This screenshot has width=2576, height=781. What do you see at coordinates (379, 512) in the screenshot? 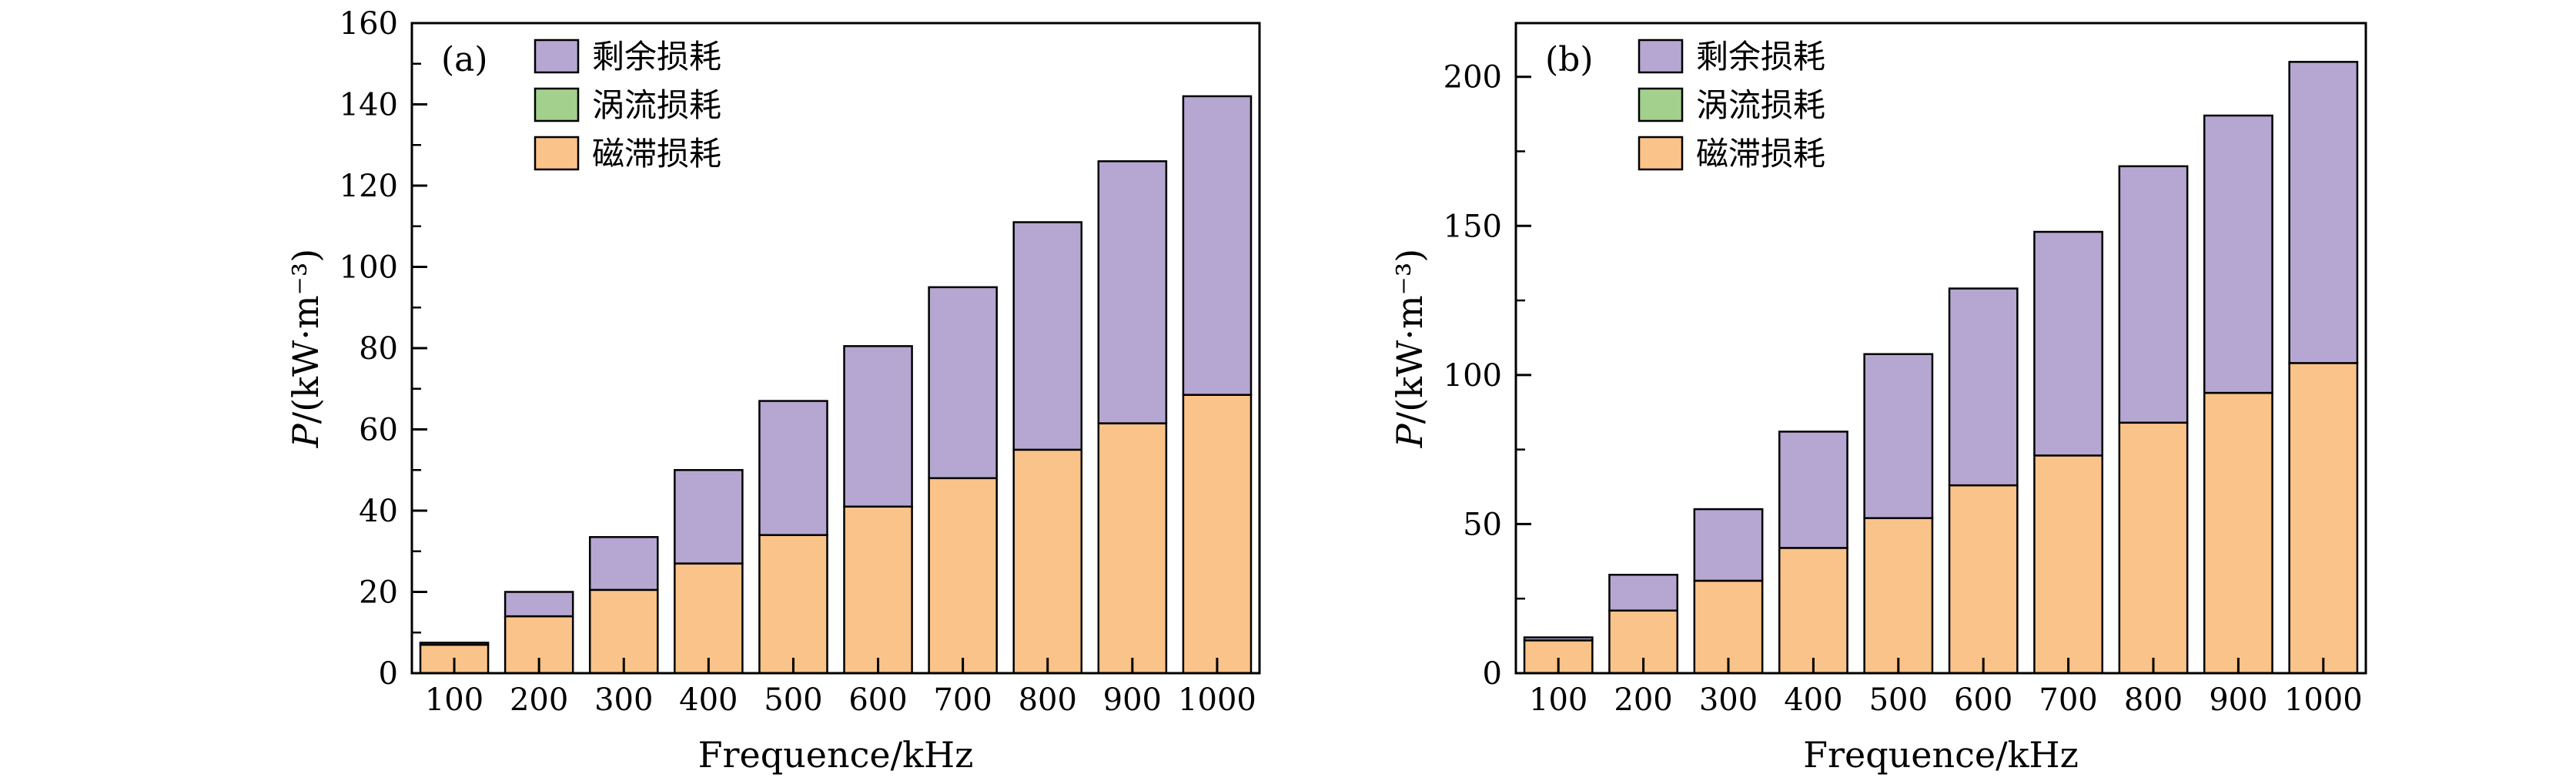
I see `y-tick-label: 40` at bounding box center [379, 512].